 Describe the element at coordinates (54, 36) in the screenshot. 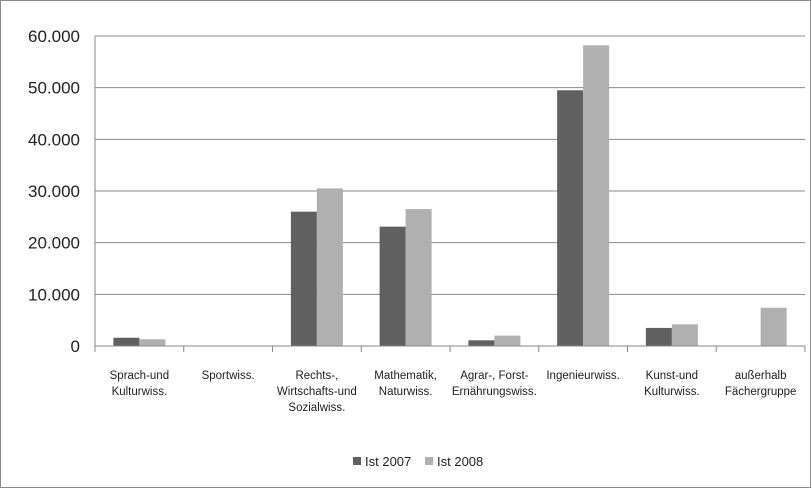

I see `y-tick-label: 60.000` at that location.